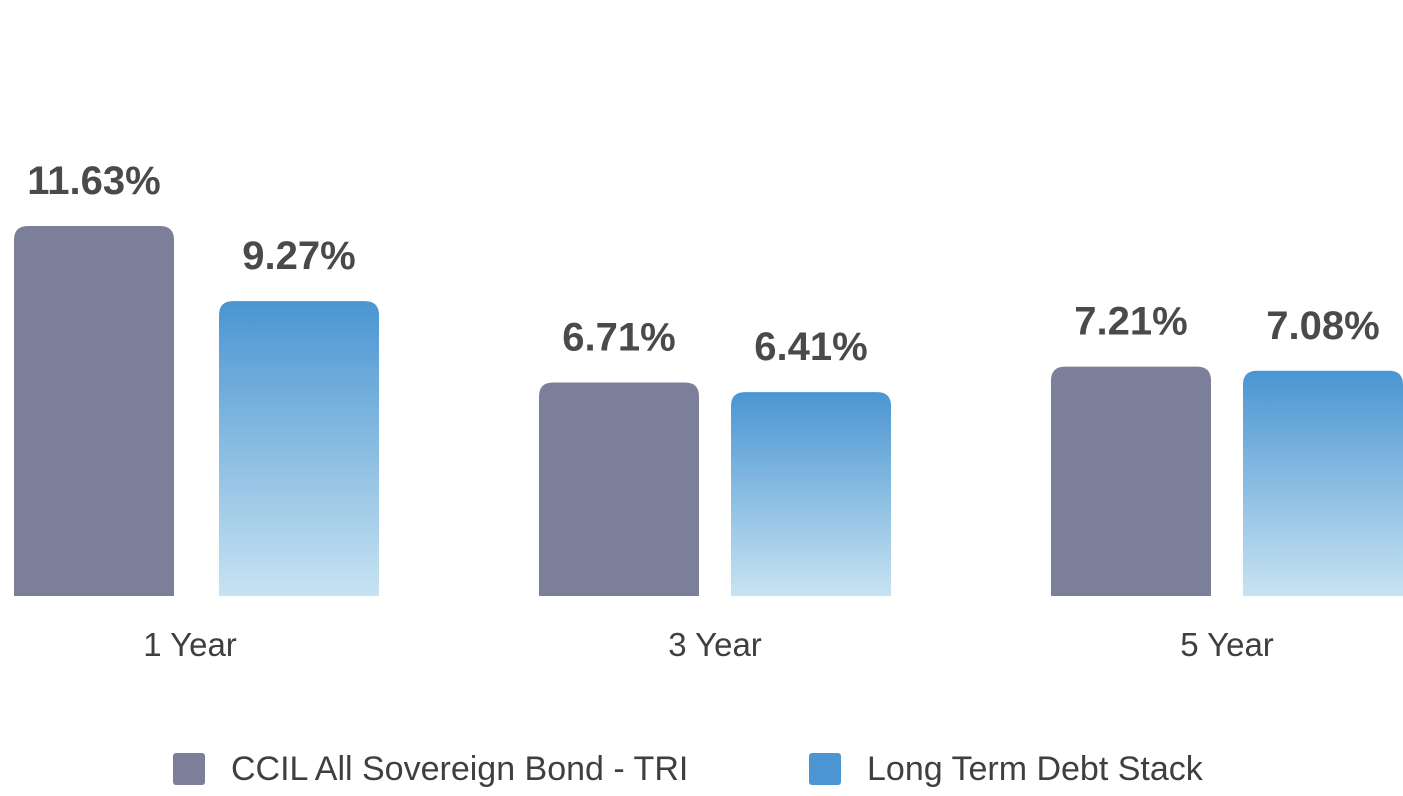 The width and height of the screenshot is (1403, 796). I want to click on legend-label-long-term-debt-stack: Long Term Debt Stack, so click(1035, 768).